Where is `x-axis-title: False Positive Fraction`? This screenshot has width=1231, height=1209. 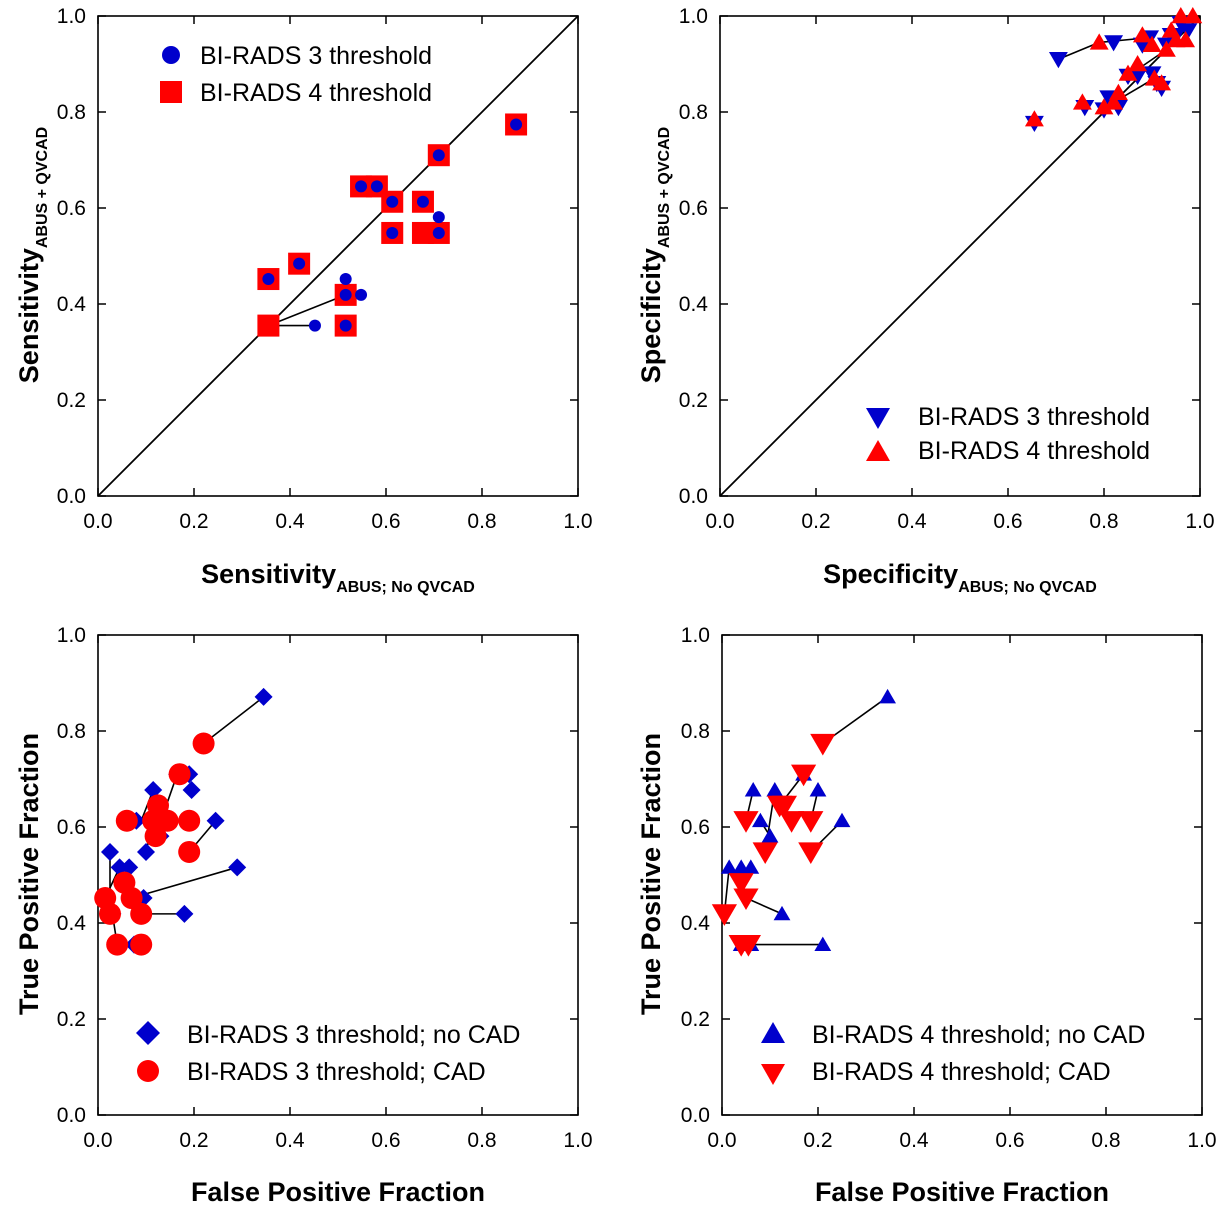 x-axis-title: False Positive Fraction is located at coordinates (338, 1192).